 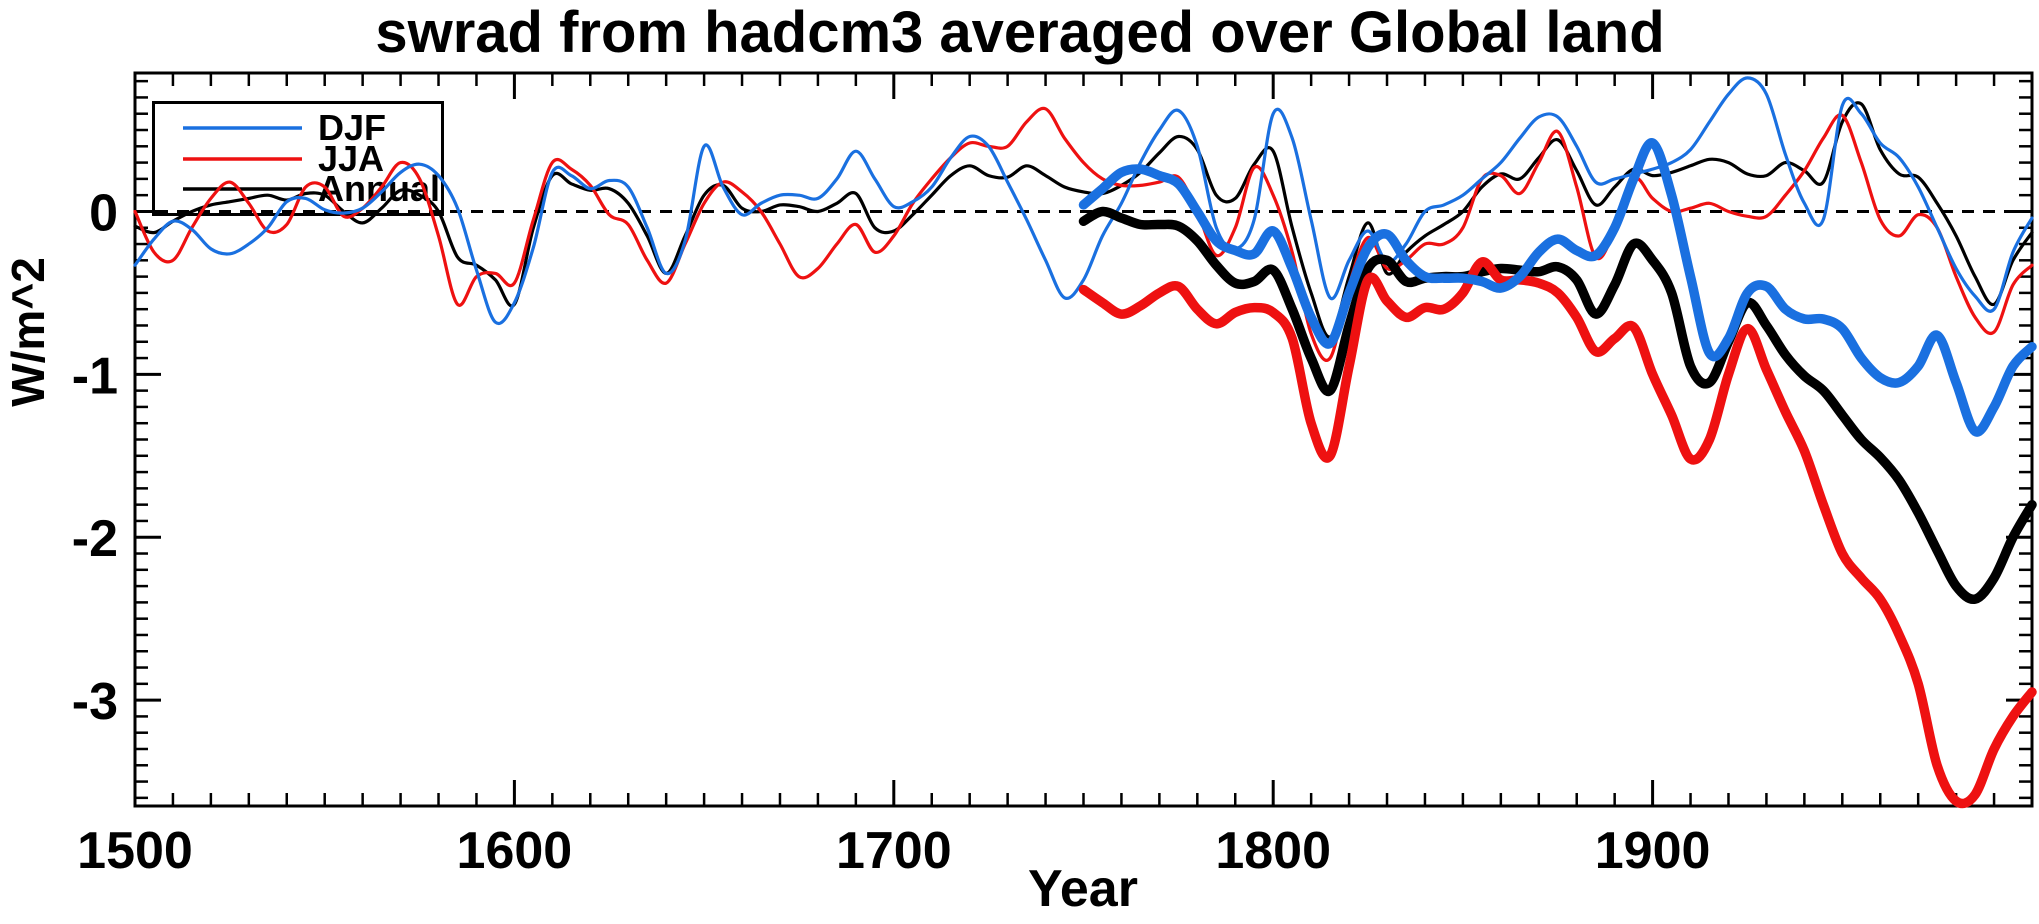 I want to click on legend-box, so click(x=298, y=158).